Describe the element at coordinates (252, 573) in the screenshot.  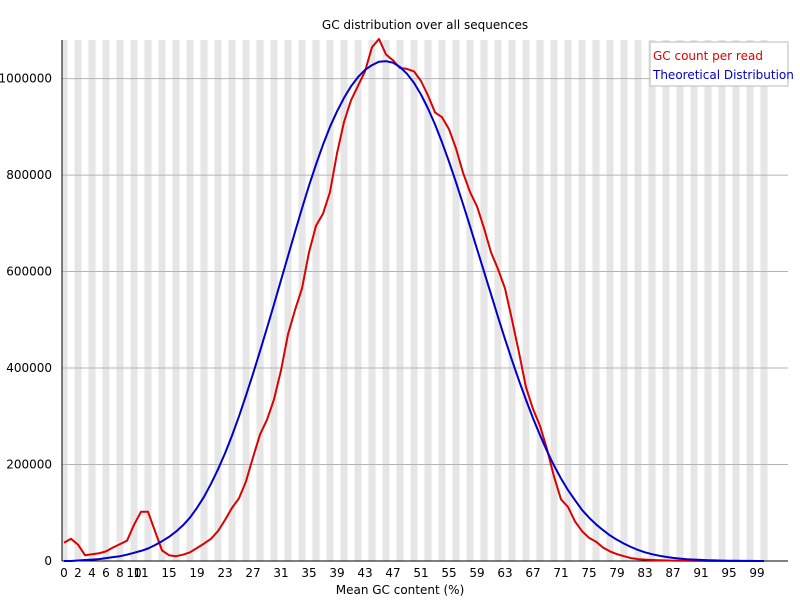
I see `x-tick-label: 27` at that location.